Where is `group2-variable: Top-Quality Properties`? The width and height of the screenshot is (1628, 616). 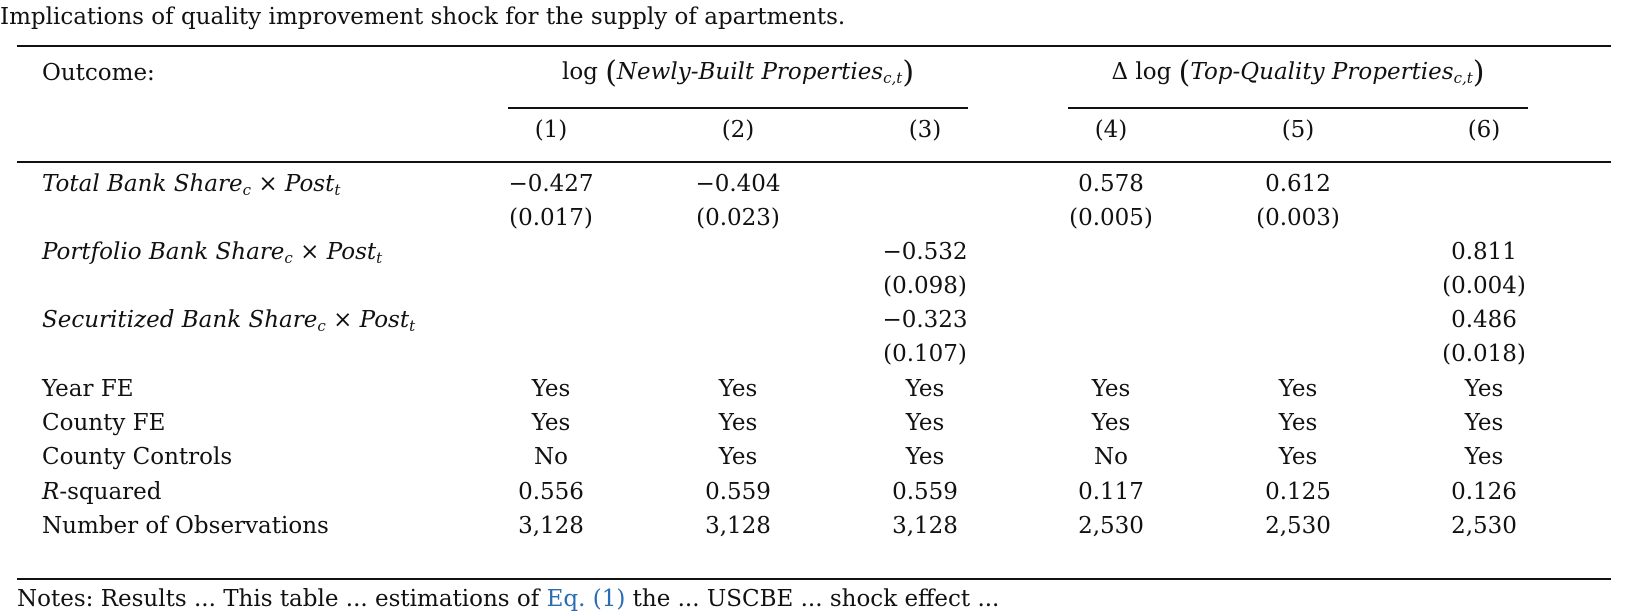
group2-variable: Top-Quality Properties is located at coordinates (1322, 72).